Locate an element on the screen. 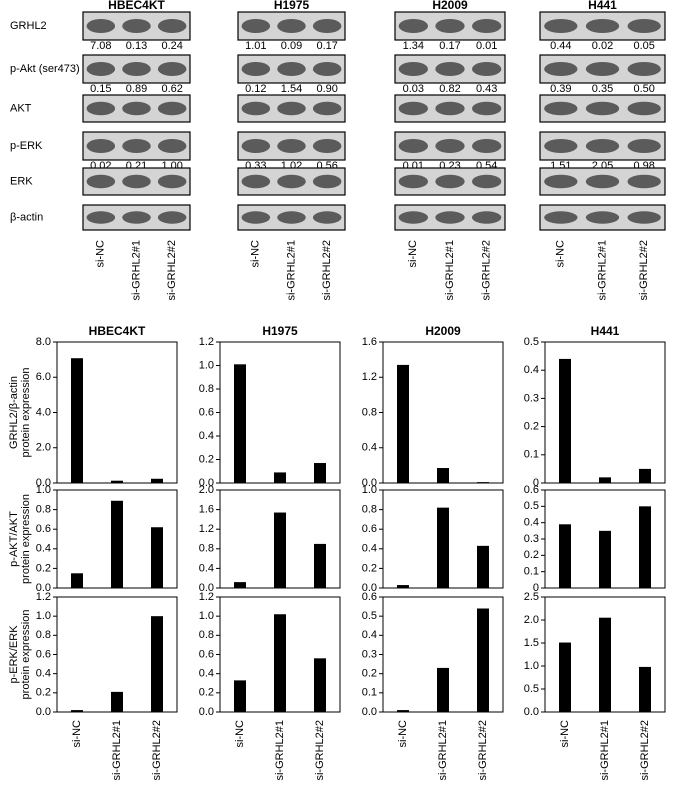  lane-label: si-GRHL2#2 is located at coordinates (172, 270).